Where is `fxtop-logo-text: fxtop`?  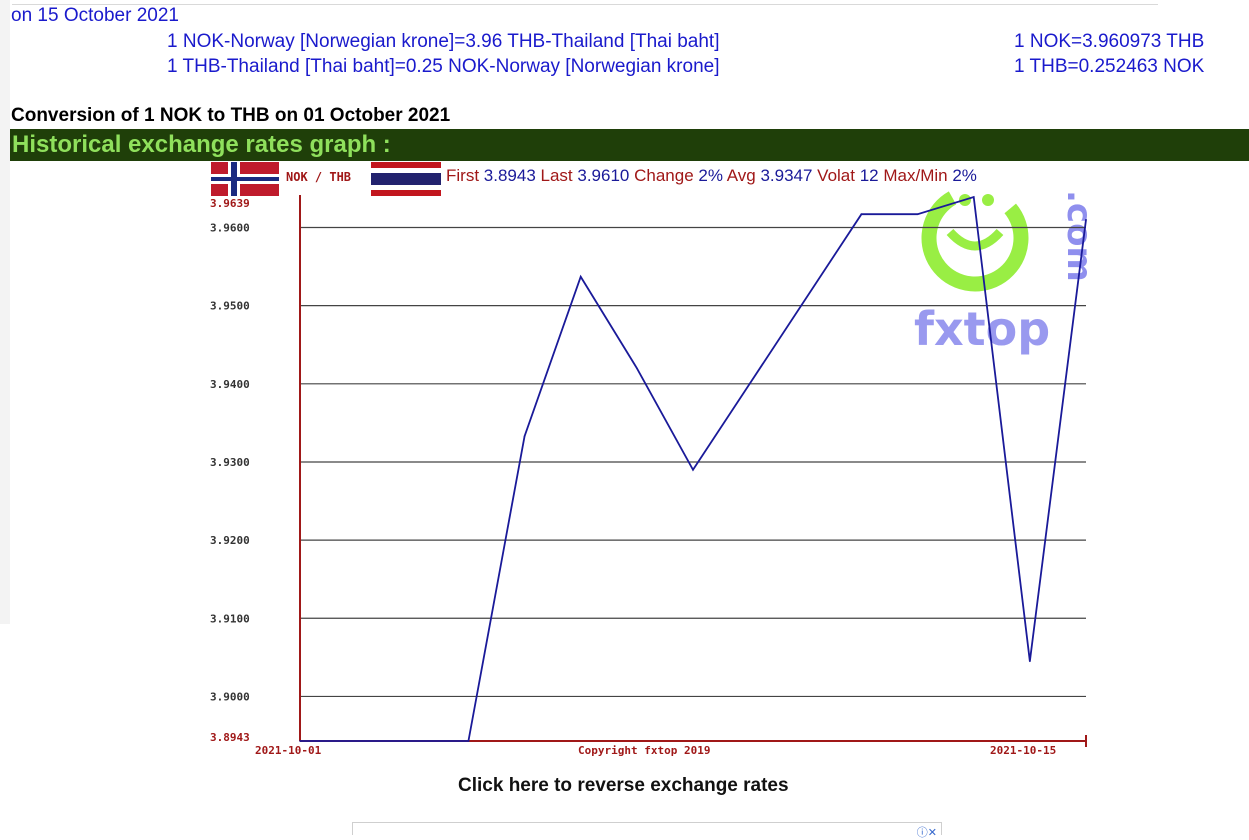
fxtop-logo-text: fxtop is located at coordinates (982, 329).